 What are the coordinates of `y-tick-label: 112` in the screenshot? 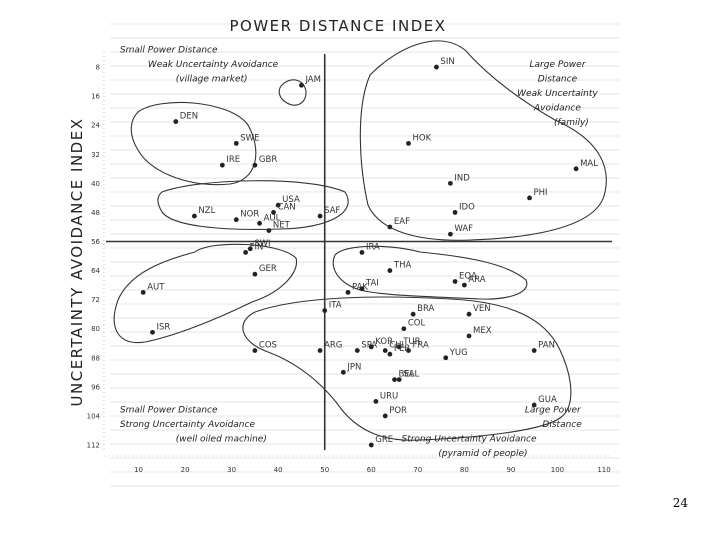 It's located at (93, 446).